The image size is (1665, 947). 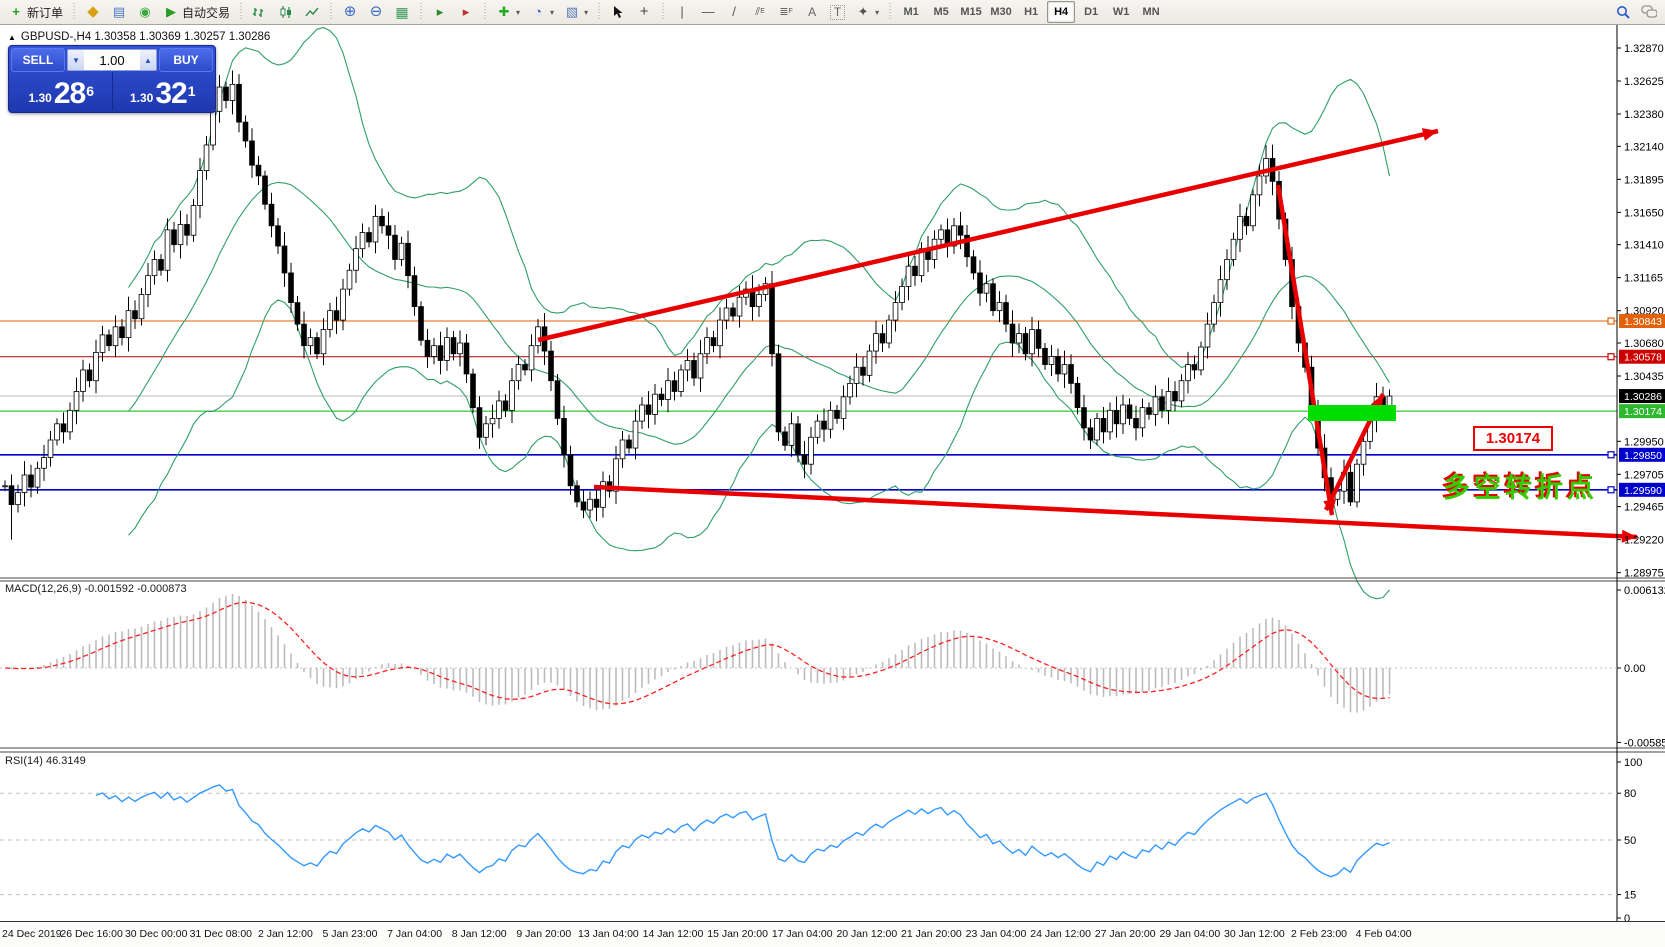 What do you see at coordinates (312, 12) in the screenshot?
I see `line-chart-button` at bounding box center [312, 12].